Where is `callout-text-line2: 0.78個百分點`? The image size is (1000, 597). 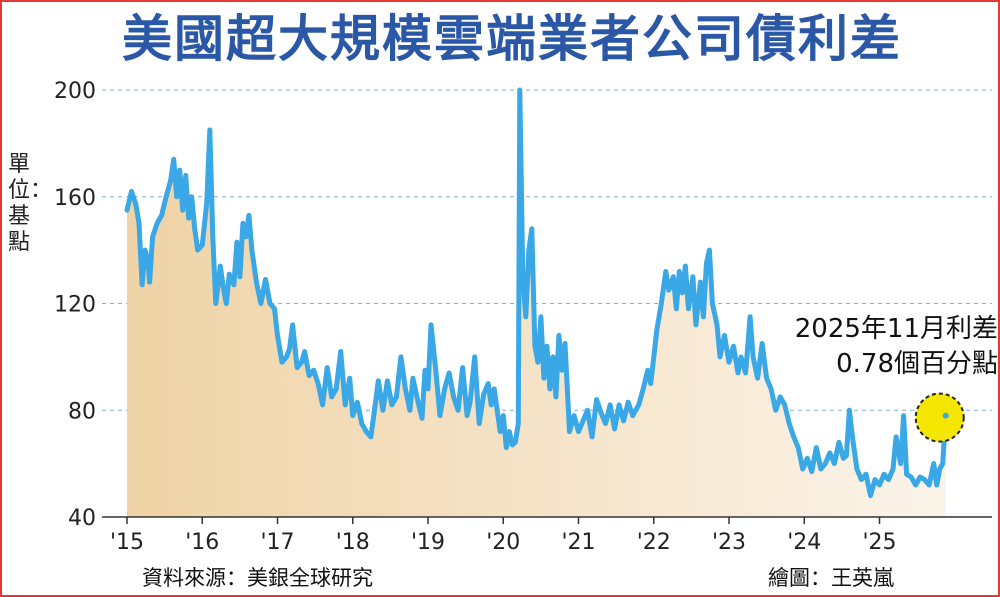
callout-text-line2: 0.78個百分點 is located at coordinates (917, 364).